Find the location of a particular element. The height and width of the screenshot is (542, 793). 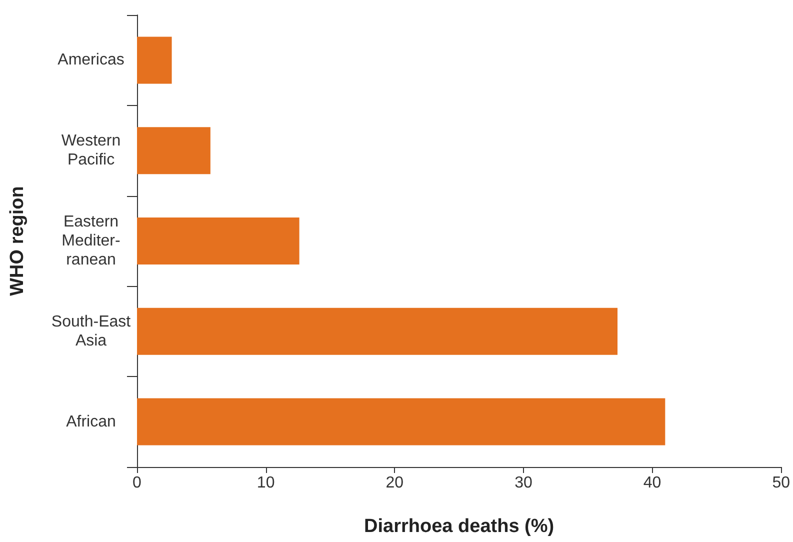

y-tick-label: Eastern Mediter- ranean is located at coordinates (91, 241).